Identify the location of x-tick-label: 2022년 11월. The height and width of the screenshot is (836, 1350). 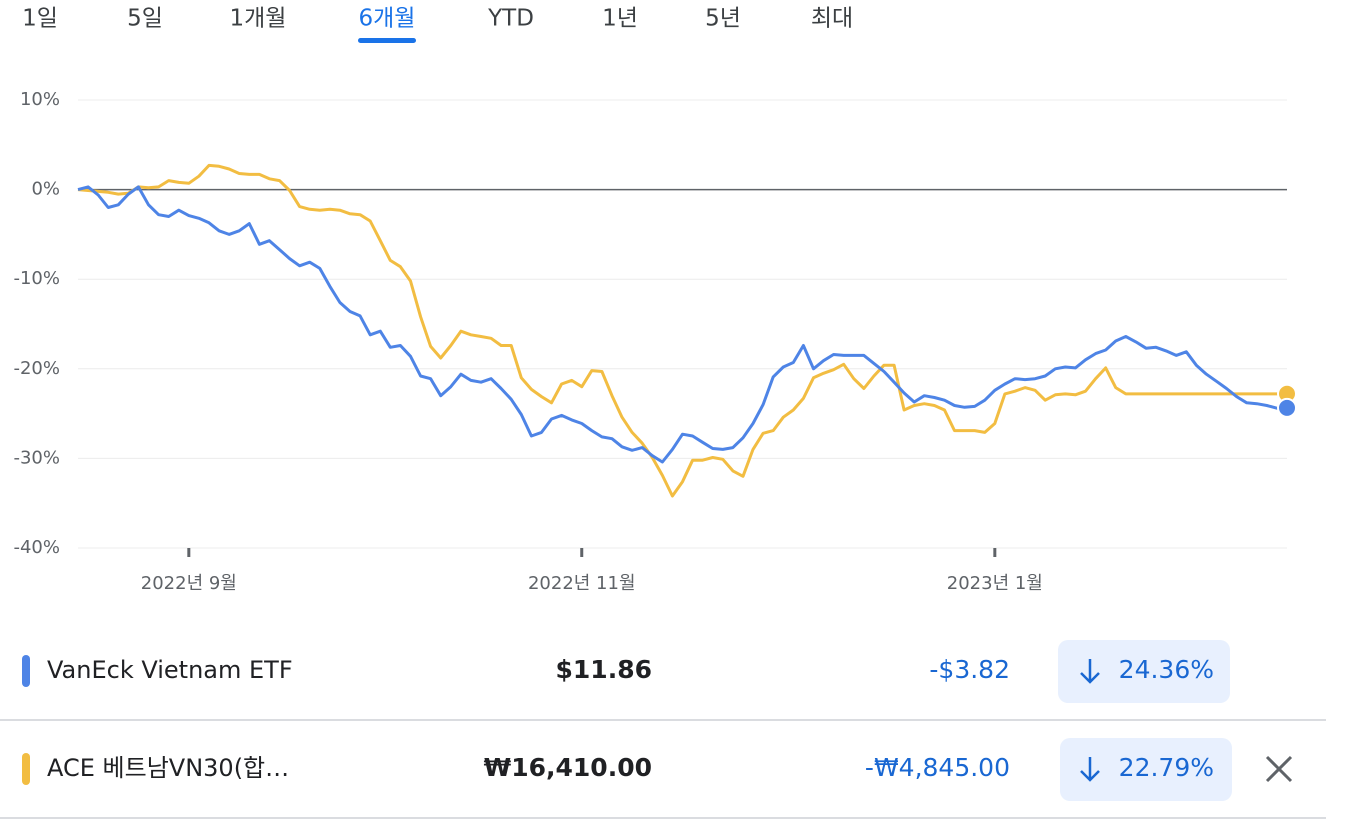
(582, 583).